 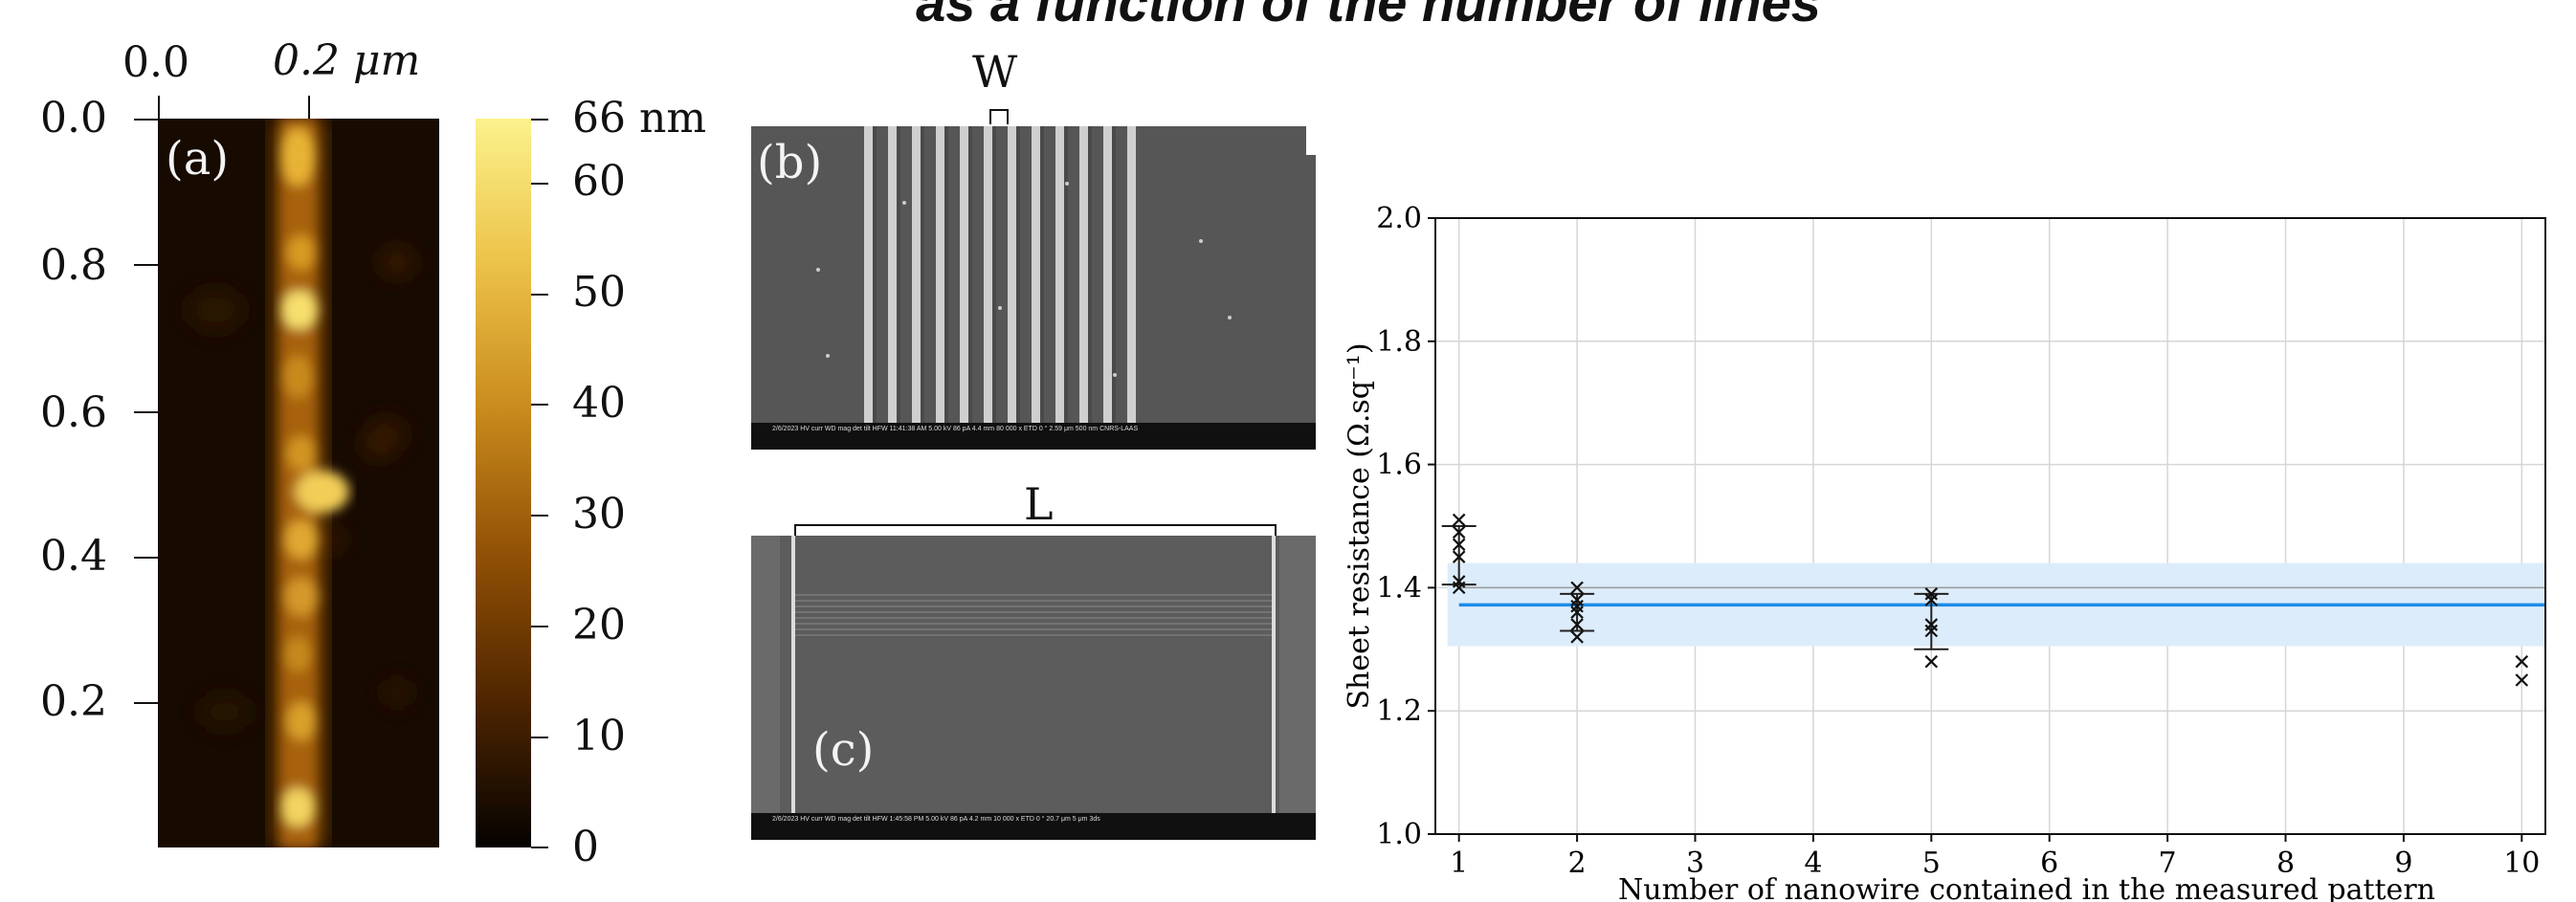 I want to click on x-tick-label: 4, so click(x=1813, y=863).